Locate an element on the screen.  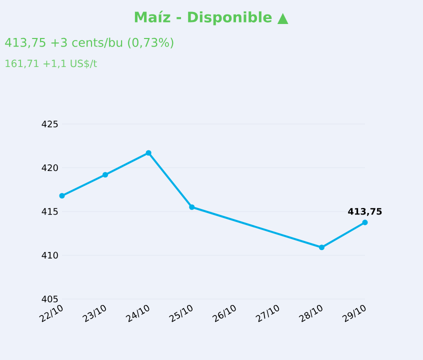
data-label: 413,75 is located at coordinates (365, 212).